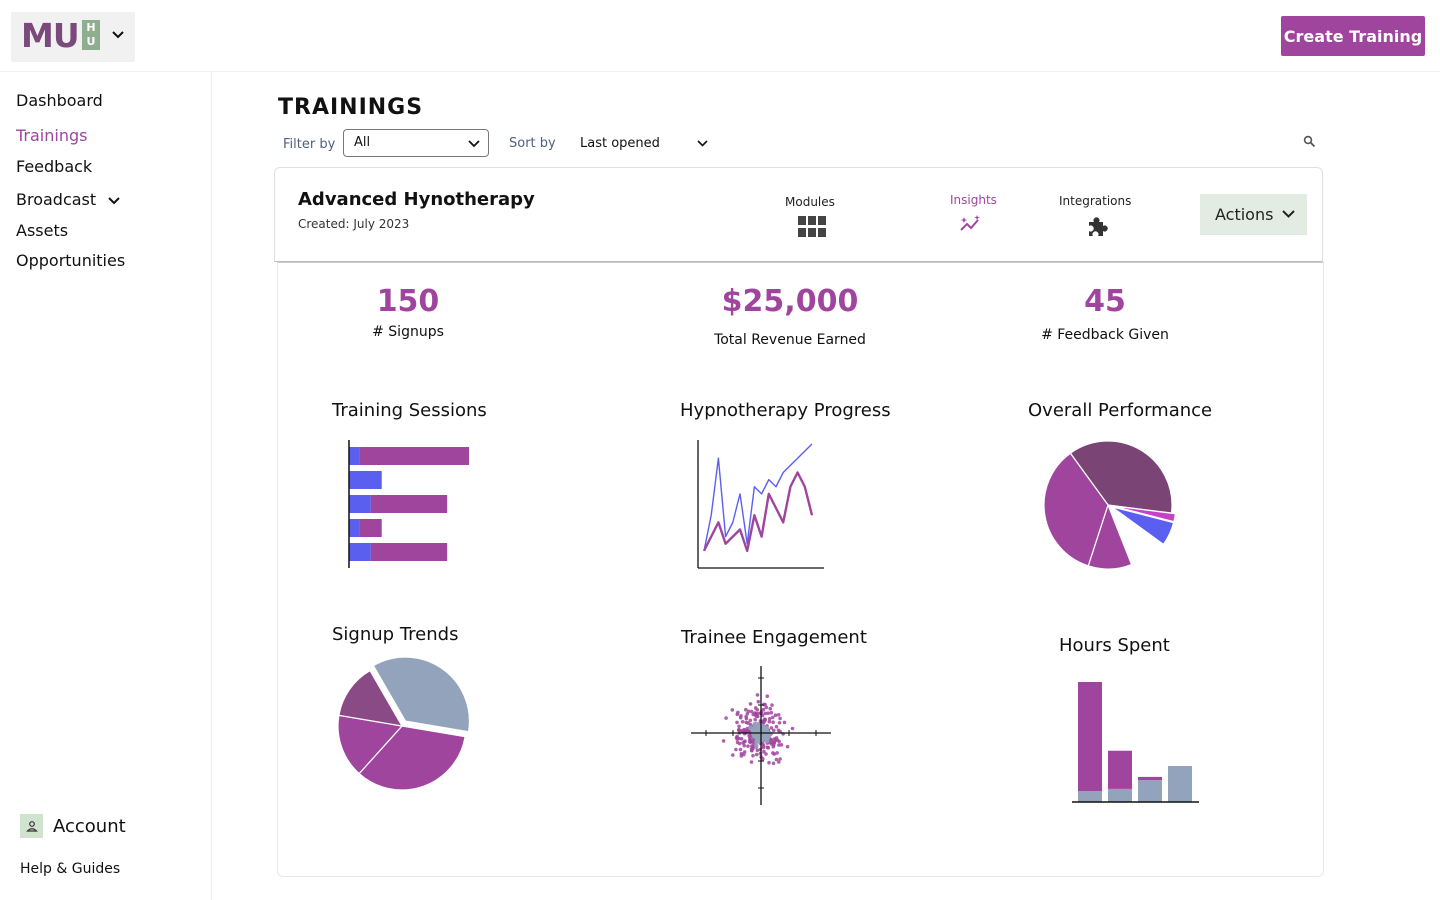 This screenshot has width=1440, height=900. I want to click on signup-trends-chart, so click(403, 723).